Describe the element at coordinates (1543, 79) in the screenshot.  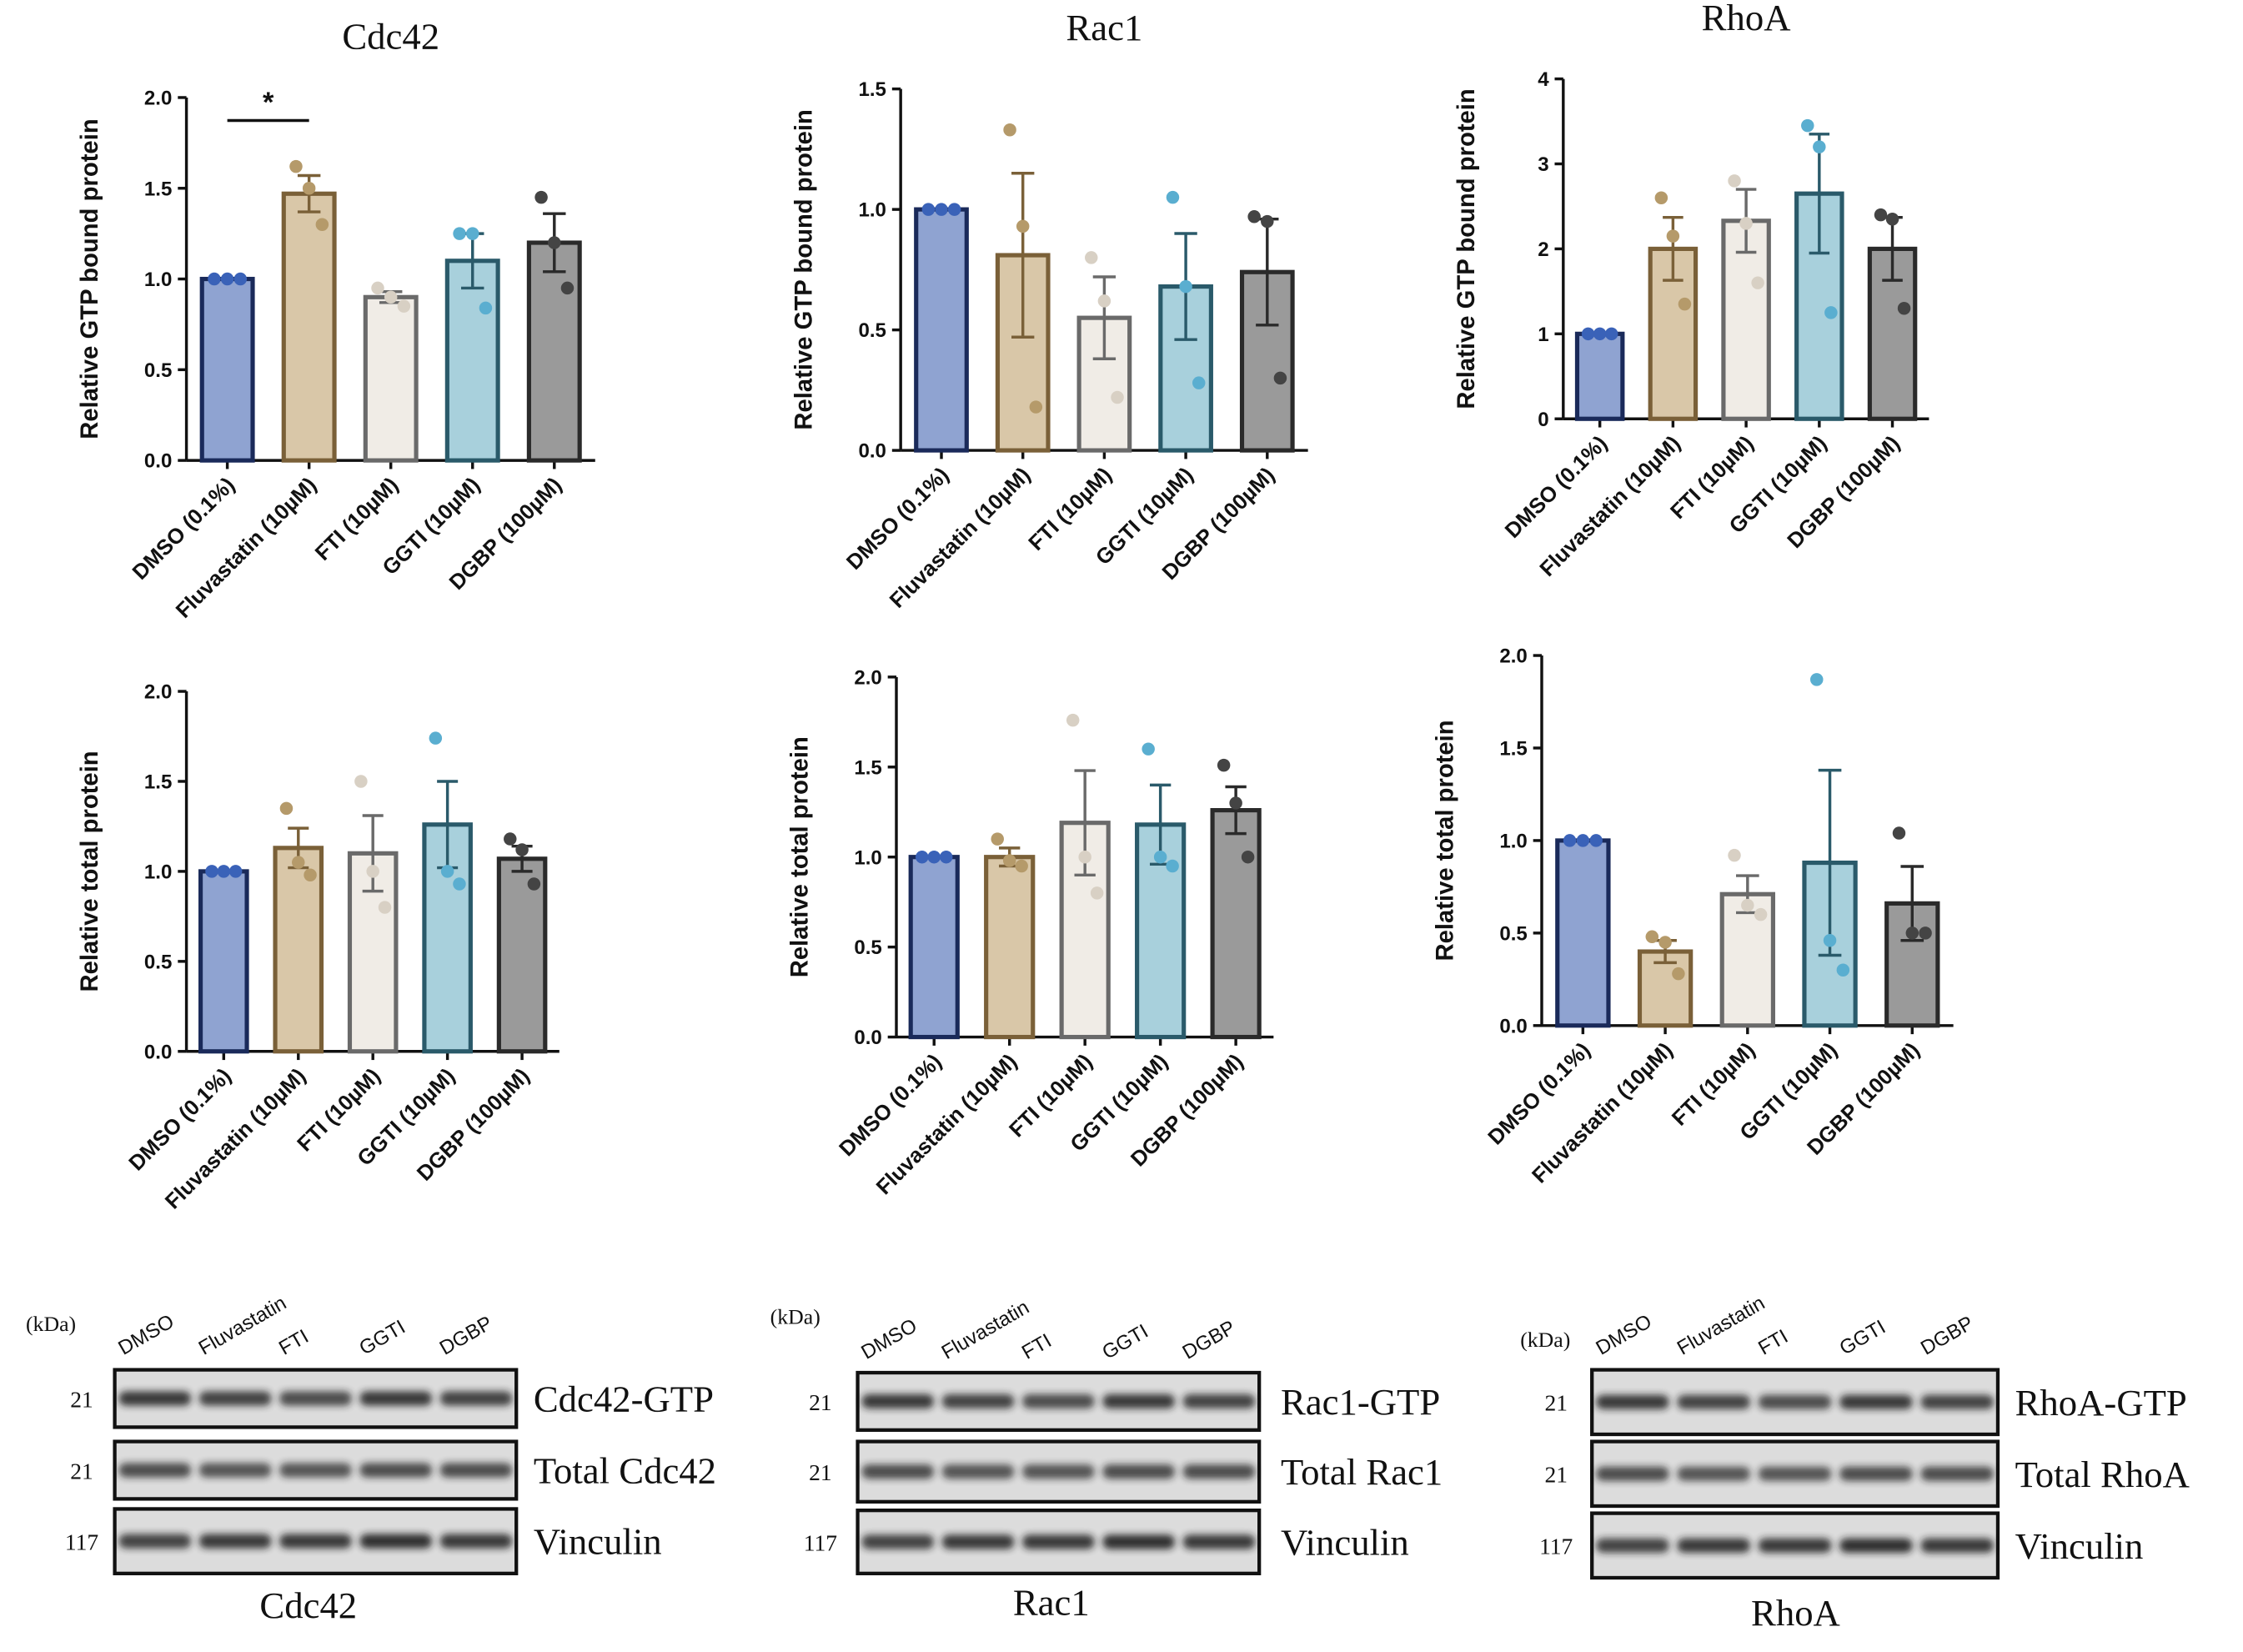
I see `y-tick-label: 4` at that location.